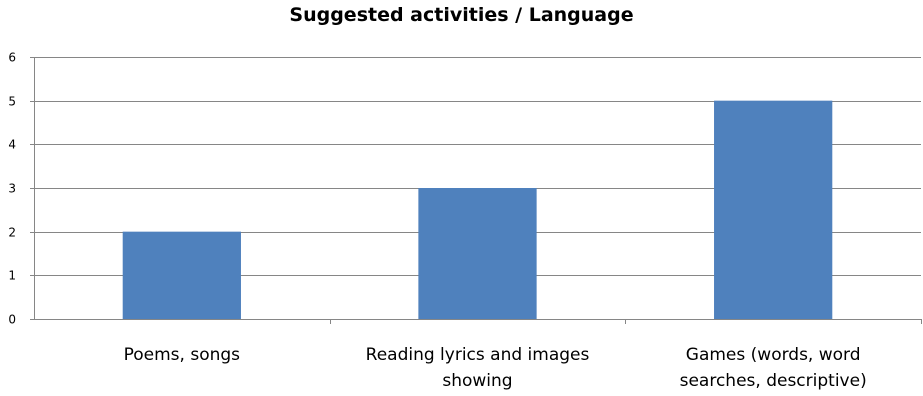  I want to click on x-category-label-line: Reading lyrics and images, so click(478, 355).